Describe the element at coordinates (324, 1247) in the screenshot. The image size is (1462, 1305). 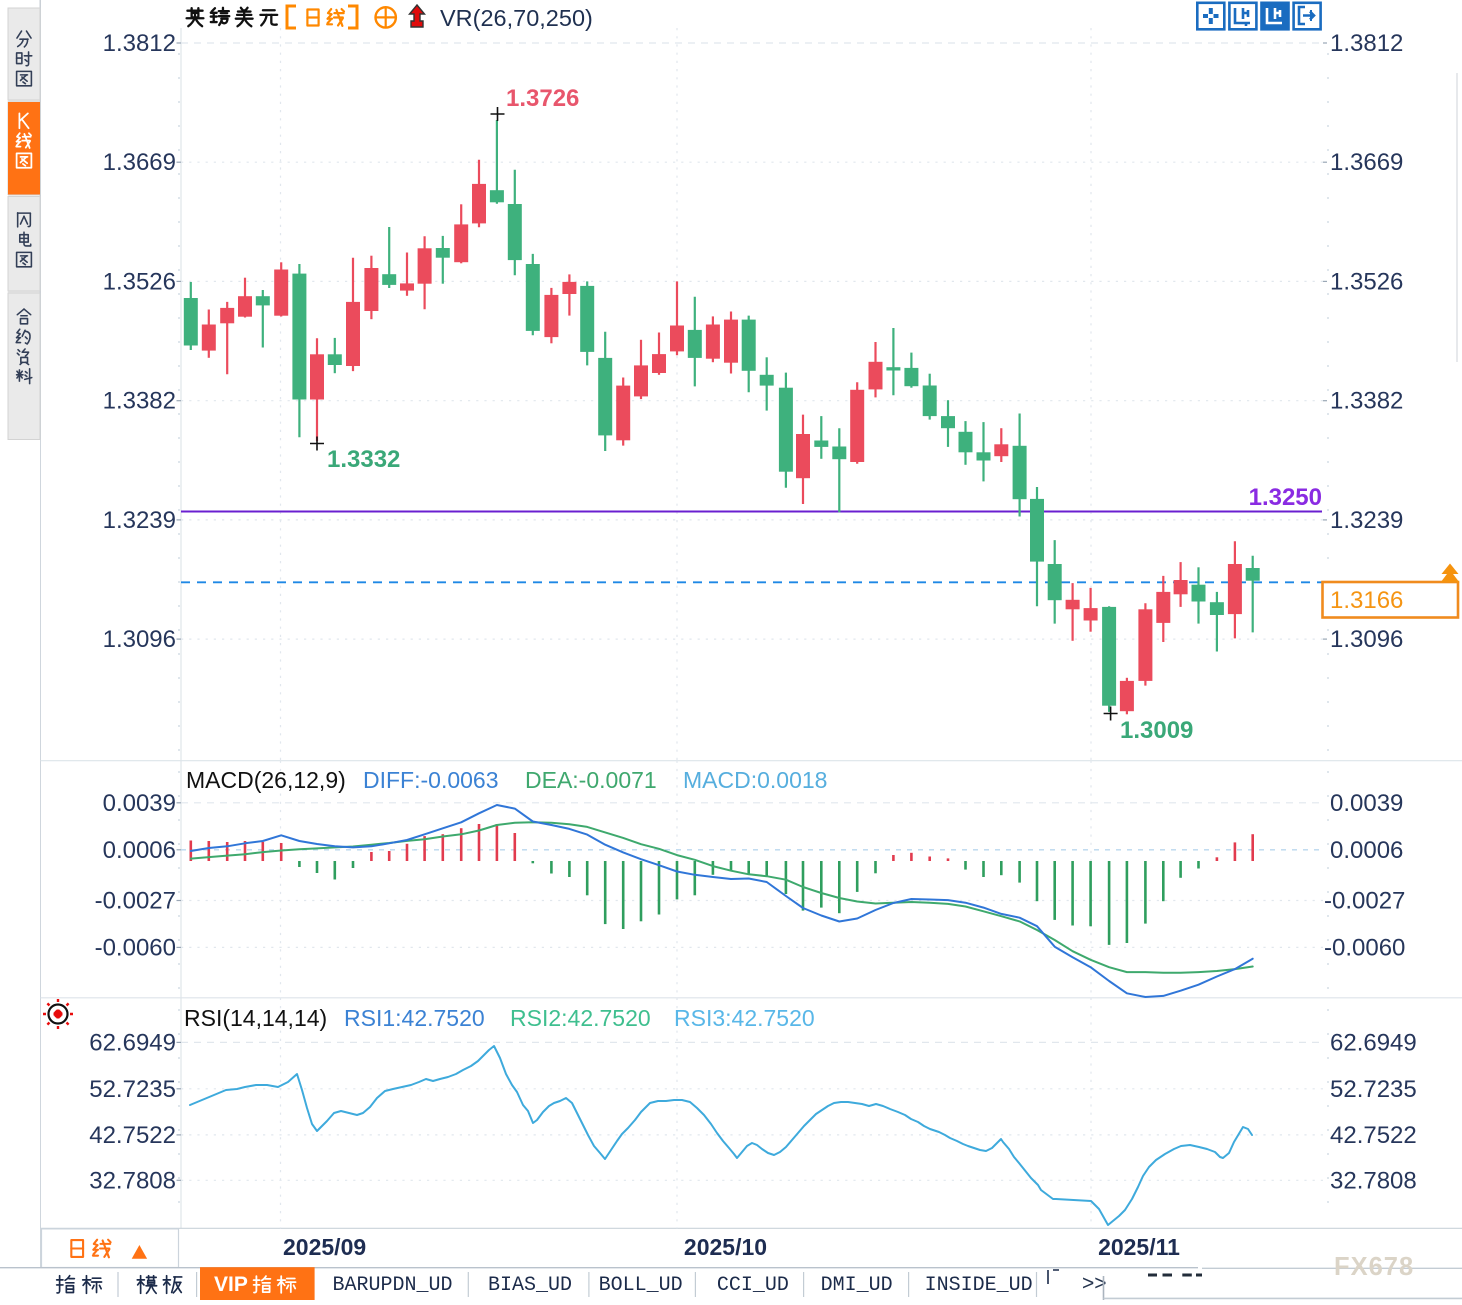
I see `svg-text: 2025/09` at that location.